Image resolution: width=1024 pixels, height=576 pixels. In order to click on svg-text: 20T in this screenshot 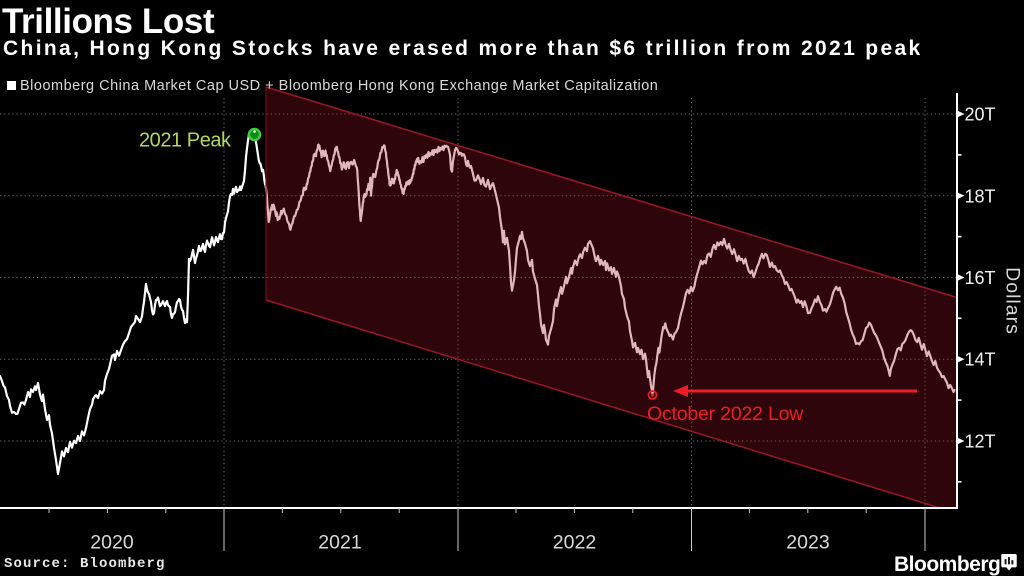, I will do `click(980, 115)`.